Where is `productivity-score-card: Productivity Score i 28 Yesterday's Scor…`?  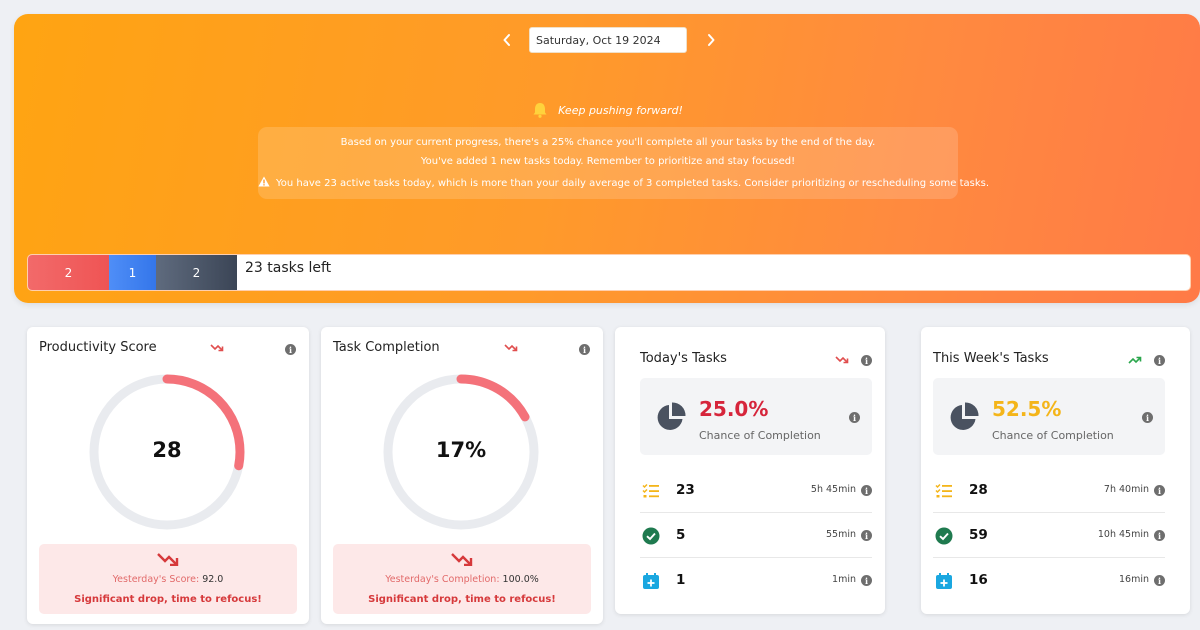 productivity-score-card: Productivity Score i 28 Yesterday's Scor… is located at coordinates (168, 475).